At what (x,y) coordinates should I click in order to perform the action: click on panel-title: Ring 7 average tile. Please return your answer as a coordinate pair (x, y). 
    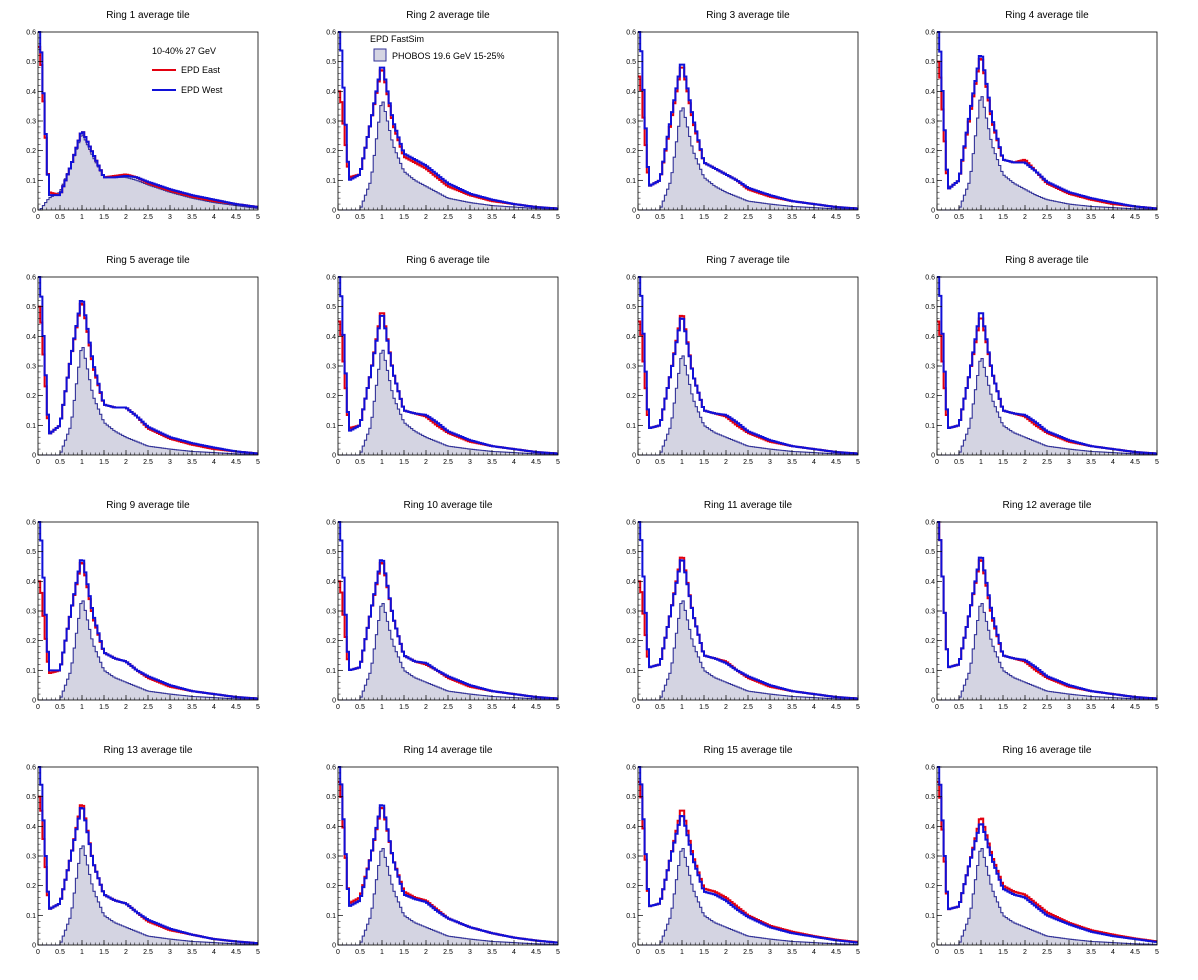
    Looking at the image, I should click on (748, 260).